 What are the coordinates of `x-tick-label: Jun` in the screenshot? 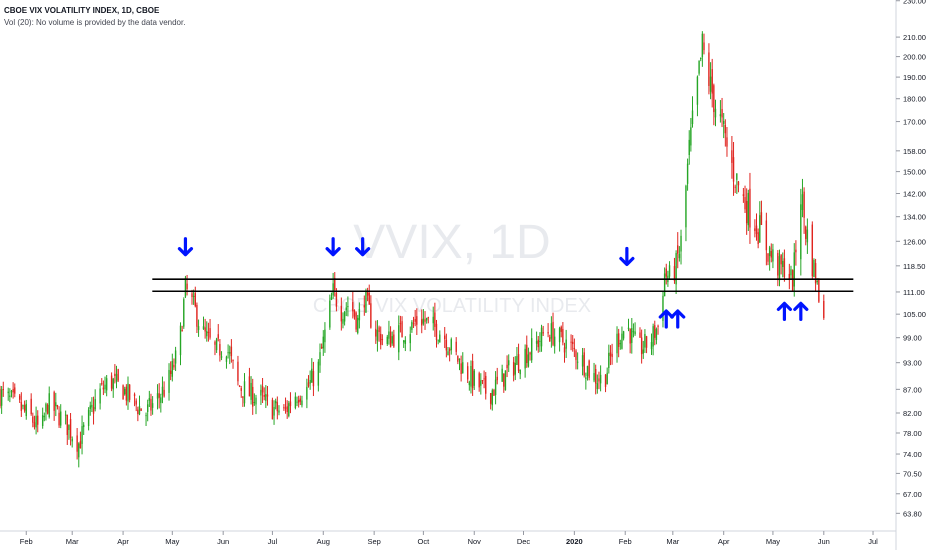 It's located at (824, 541).